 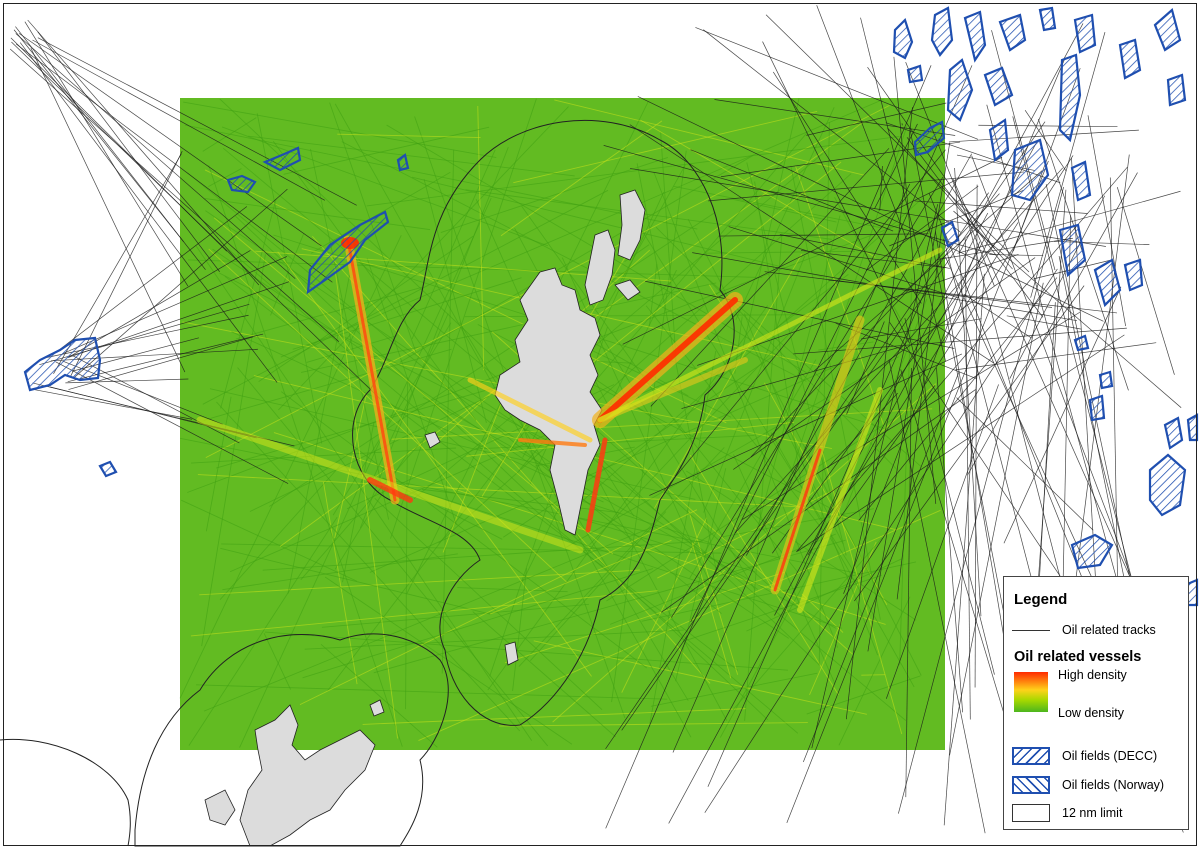 I want to click on decc-label: Oil fields (DECC), so click(x=1110, y=756).